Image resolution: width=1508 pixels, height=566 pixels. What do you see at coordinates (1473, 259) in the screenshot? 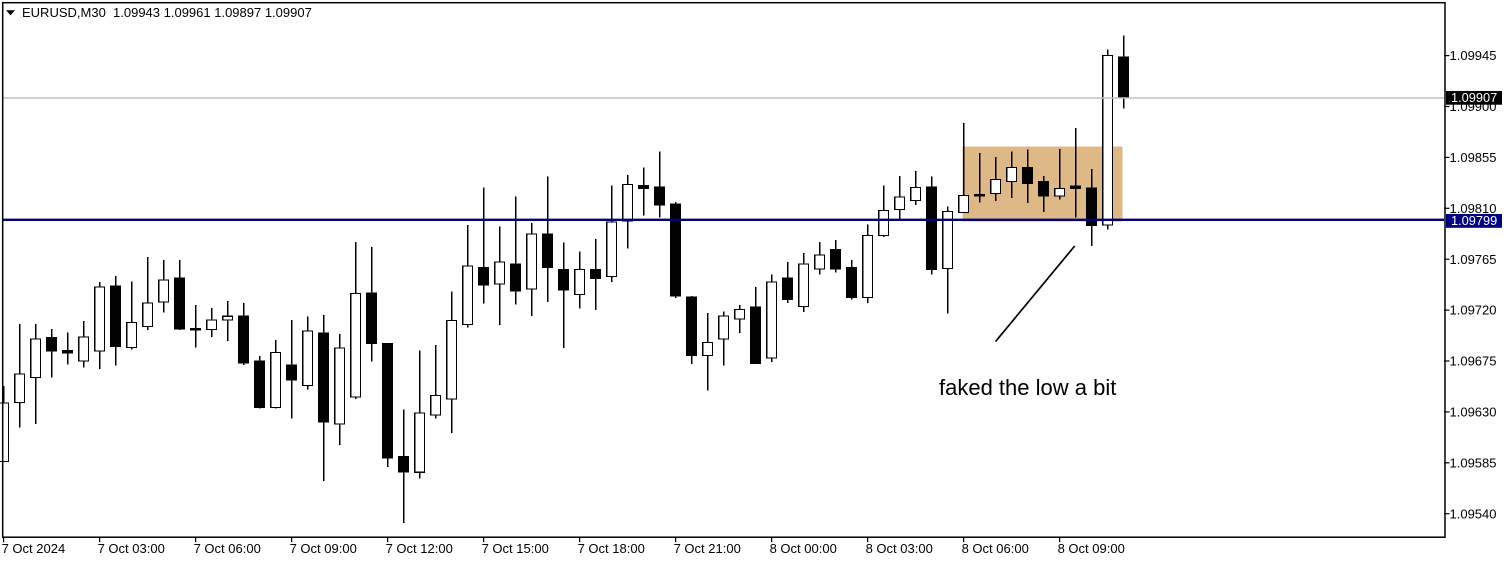
I see `svg-text: 1.09765` at bounding box center [1473, 259].